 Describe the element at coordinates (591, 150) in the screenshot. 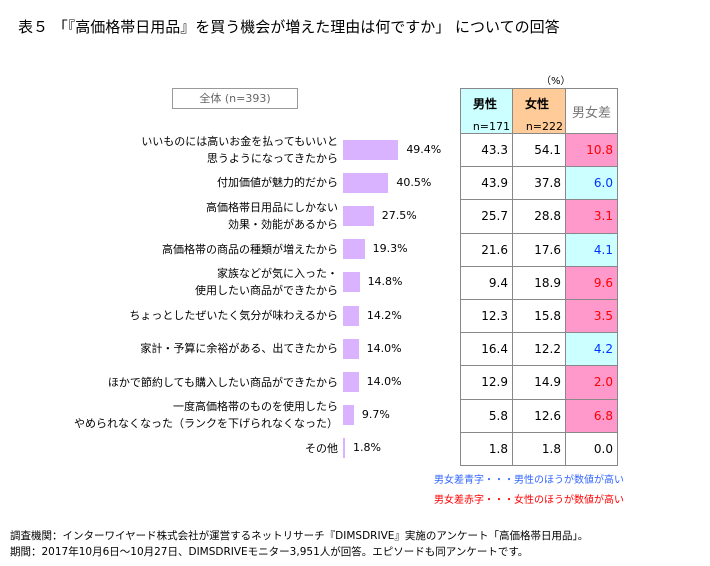

I see `diff-value: 10.8` at that location.